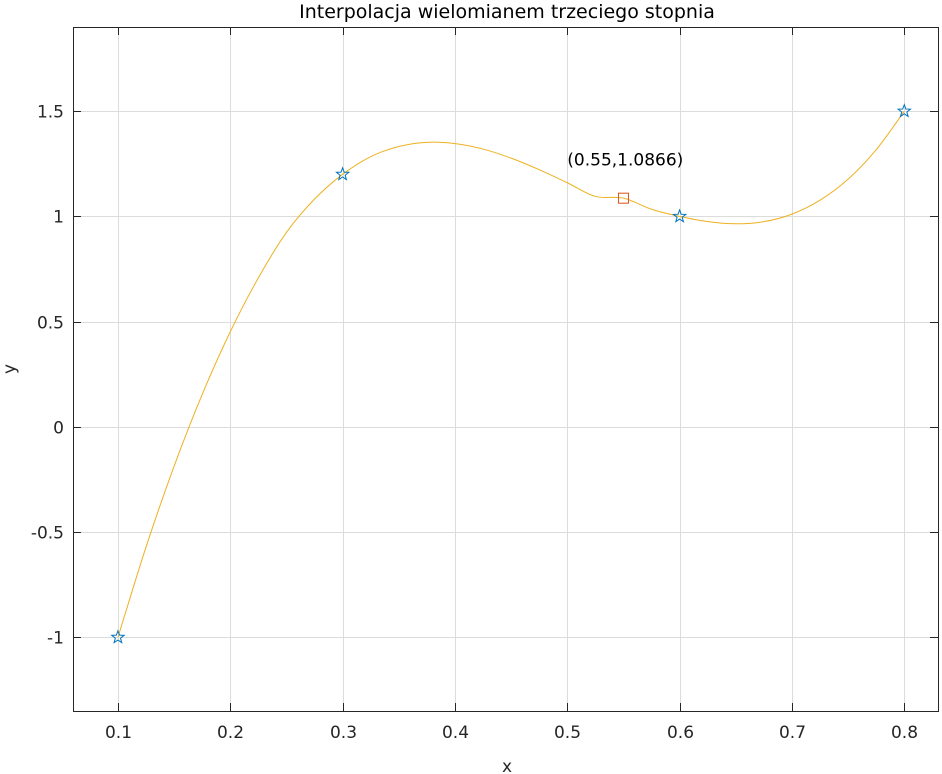 The height and width of the screenshot is (774, 942). I want to click on y-tick-label: 0.5, so click(50, 324).